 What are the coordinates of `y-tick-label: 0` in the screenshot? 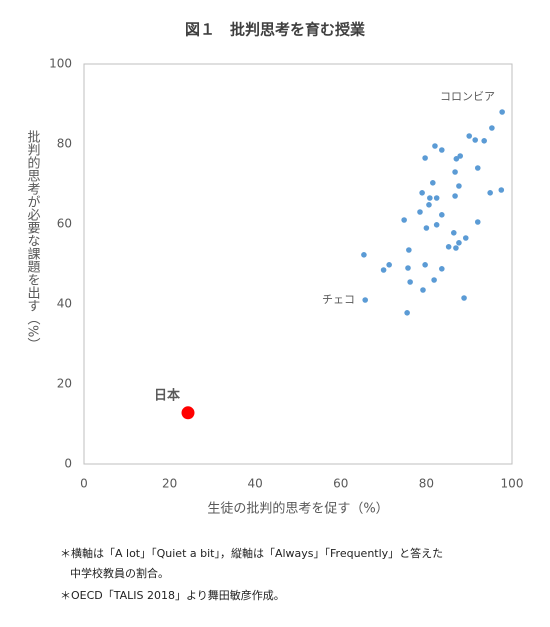 It's located at (68, 464).